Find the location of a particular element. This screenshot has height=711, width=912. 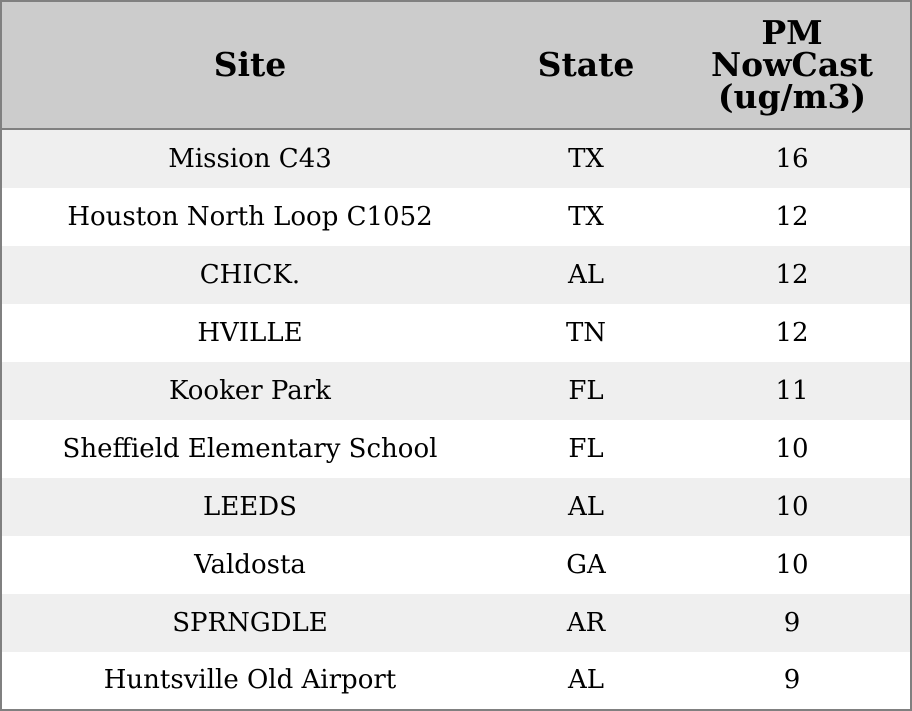

table-row: SPRNGDLE AR 9 is located at coordinates (456, 623).